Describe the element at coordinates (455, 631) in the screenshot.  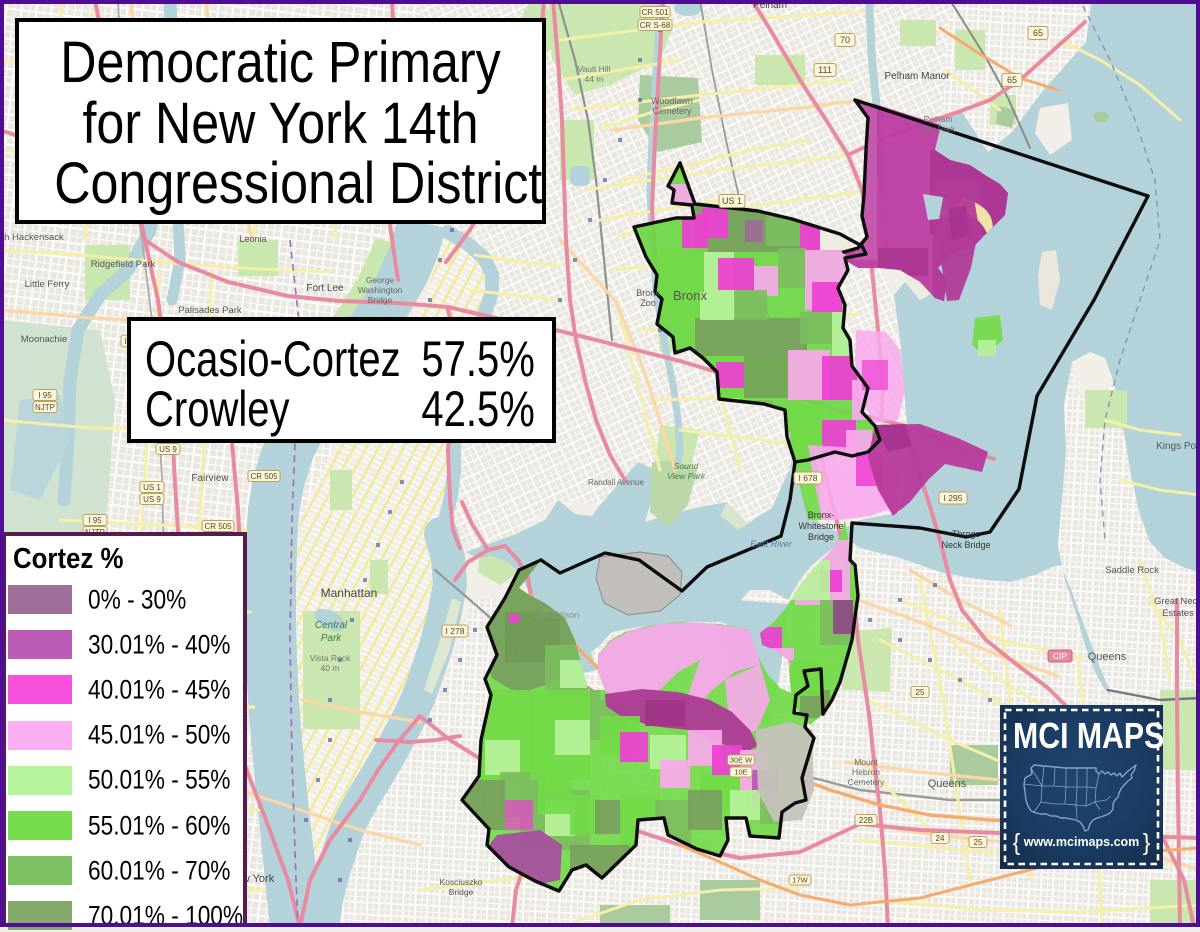
I see `svg-text: I 278` at that location.